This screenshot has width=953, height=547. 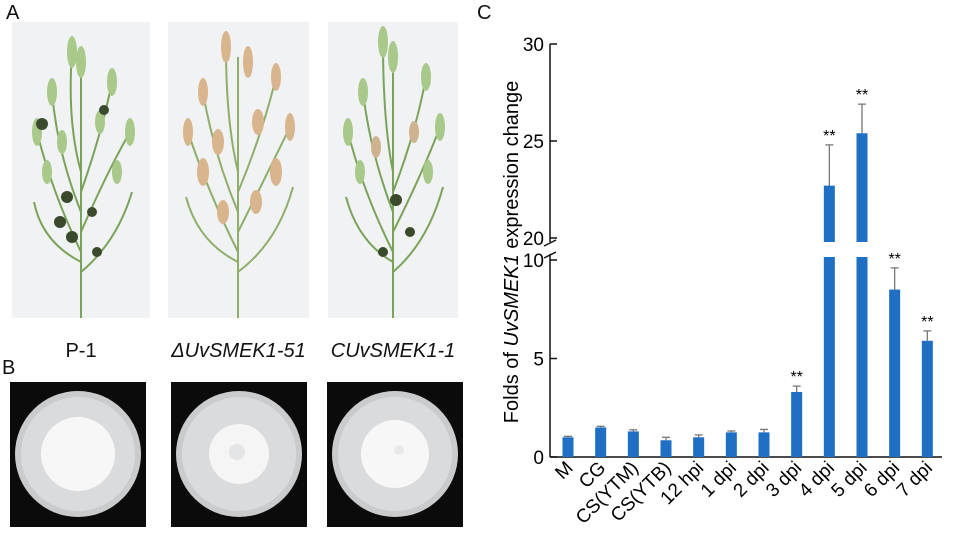 What do you see at coordinates (533, 142) in the screenshot?
I see `y-tick-label: 25` at bounding box center [533, 142].